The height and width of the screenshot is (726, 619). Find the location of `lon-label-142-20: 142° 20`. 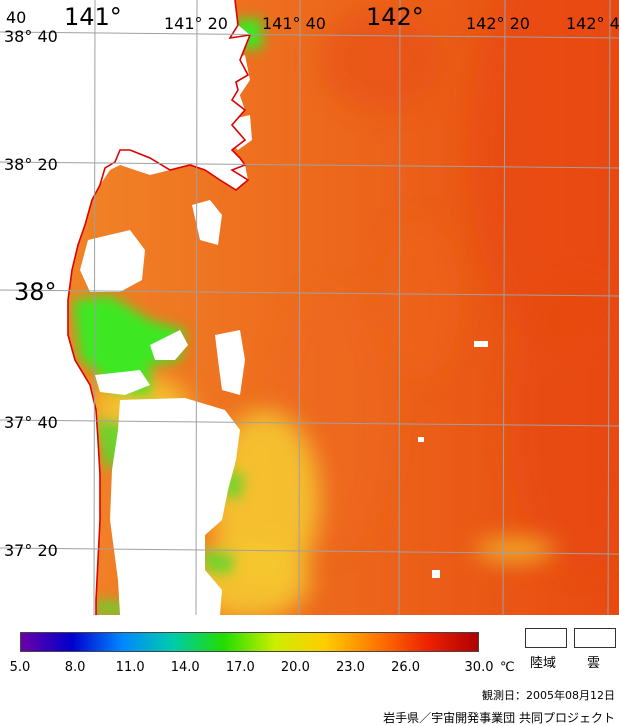

lon-label-142-20: 142° 20 is located at coordinates (498, 23).